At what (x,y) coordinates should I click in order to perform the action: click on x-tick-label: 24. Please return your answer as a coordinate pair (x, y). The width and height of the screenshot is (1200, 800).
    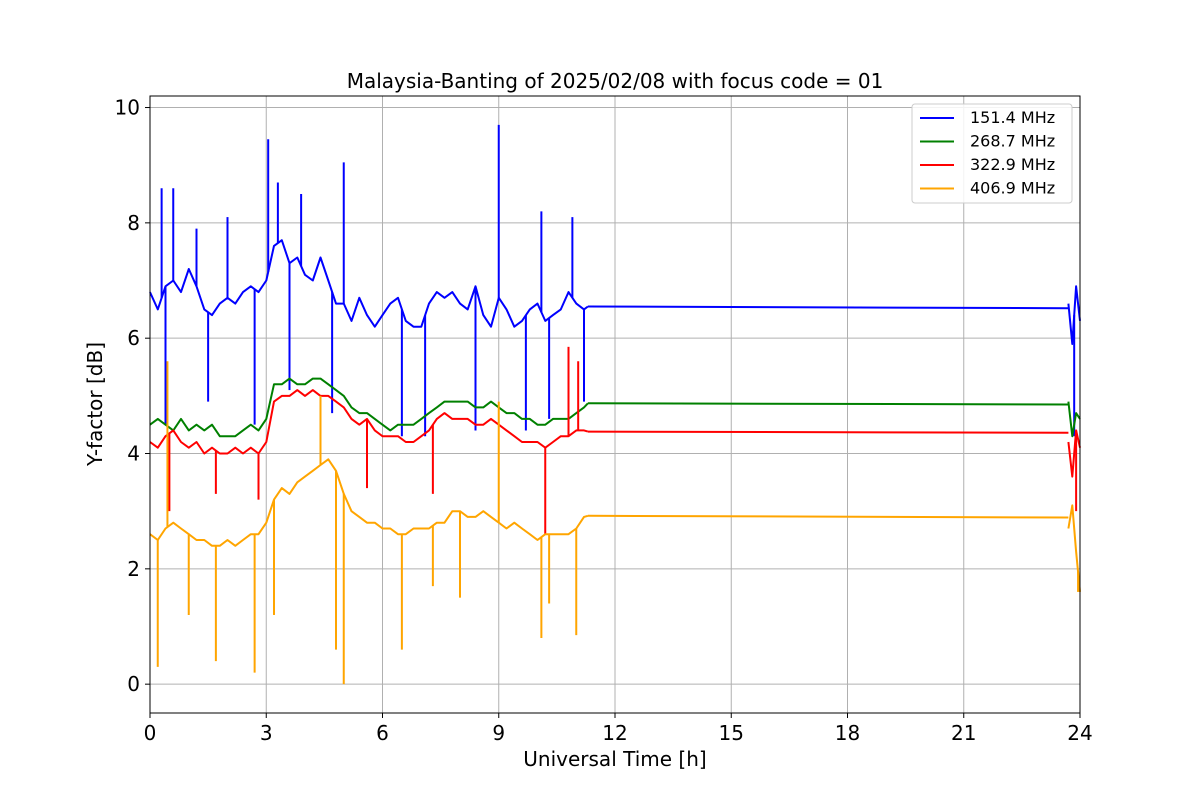
    Looking at the image, I should click on (1079, 733).